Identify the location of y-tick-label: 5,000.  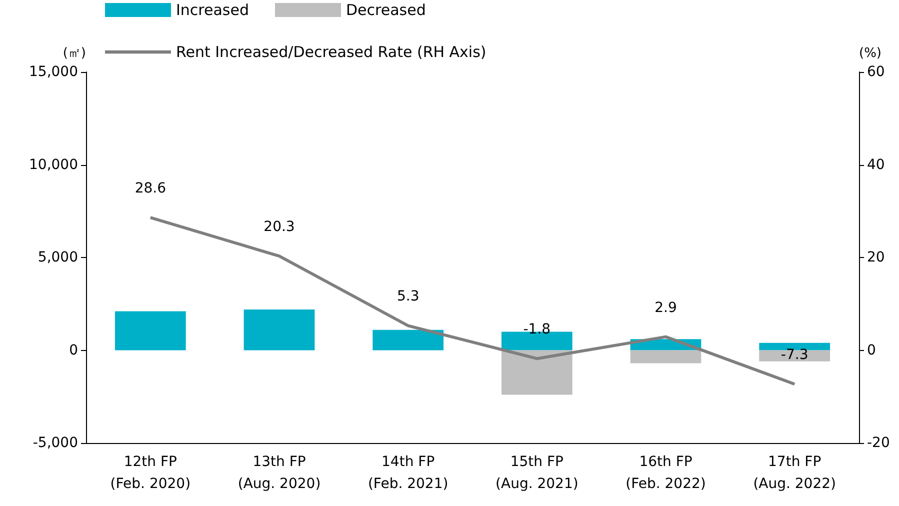
(58, 258).